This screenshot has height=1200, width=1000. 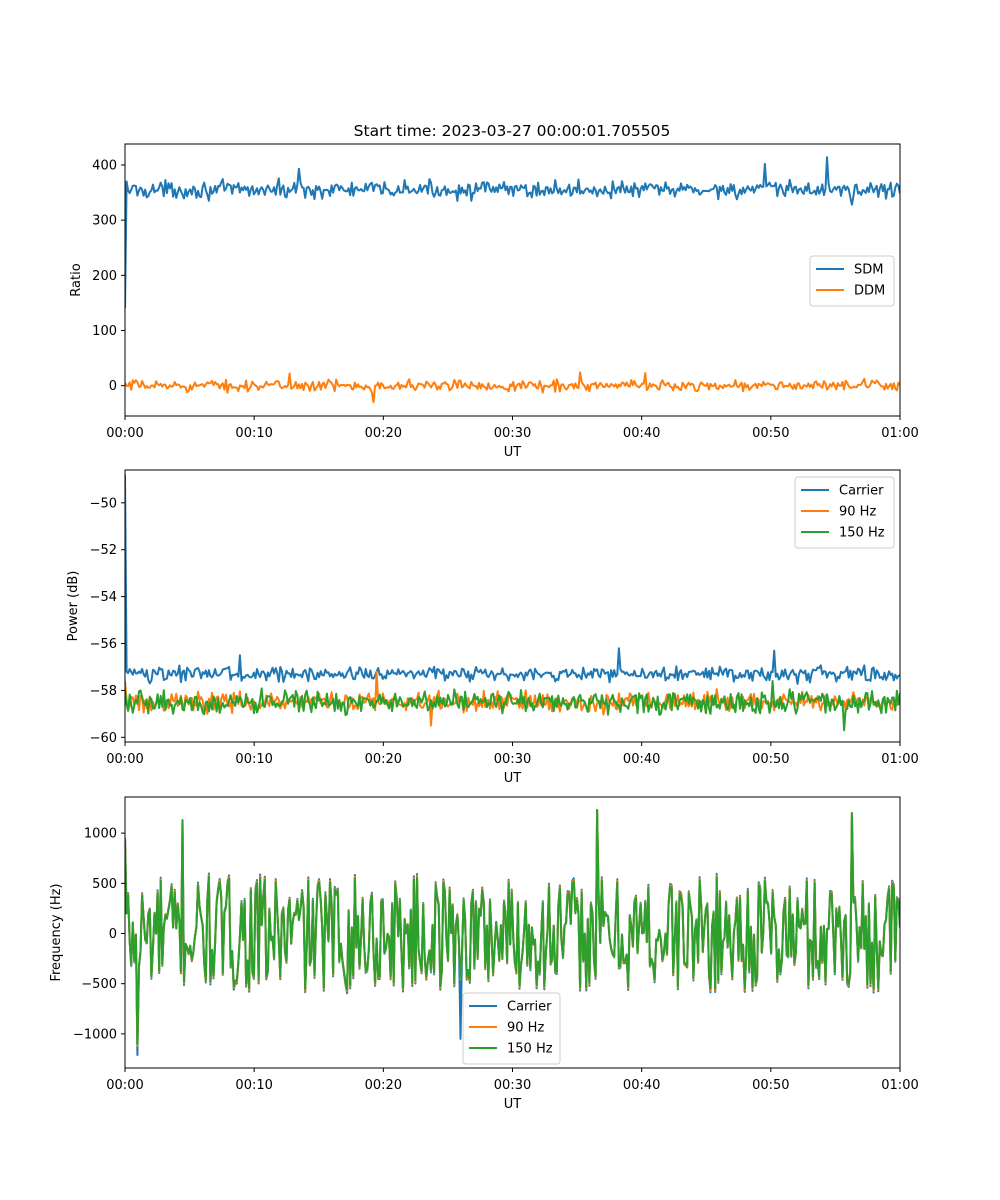 I want to click on y-tick-label: 200, so click(x=104, y=276).